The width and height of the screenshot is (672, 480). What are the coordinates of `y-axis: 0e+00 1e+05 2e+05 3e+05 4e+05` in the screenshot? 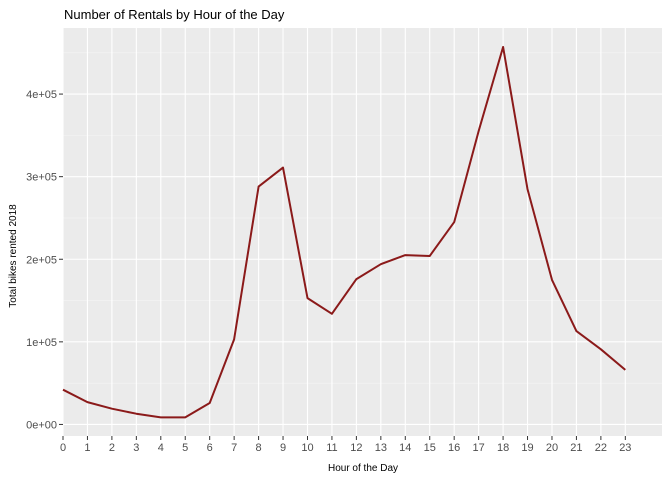 It's located at (44, 260).